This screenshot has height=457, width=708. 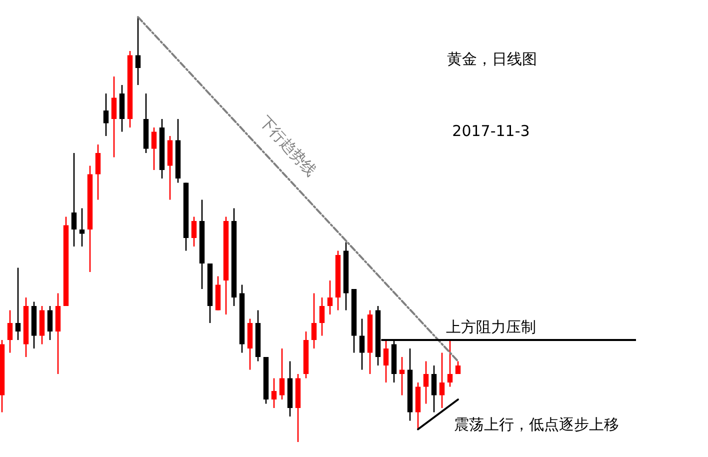 What do you see at coordinates (491, 327) in the screenshot?
I see `ref-line-label: 上方阻力压制` at bounding box center [491, 327].